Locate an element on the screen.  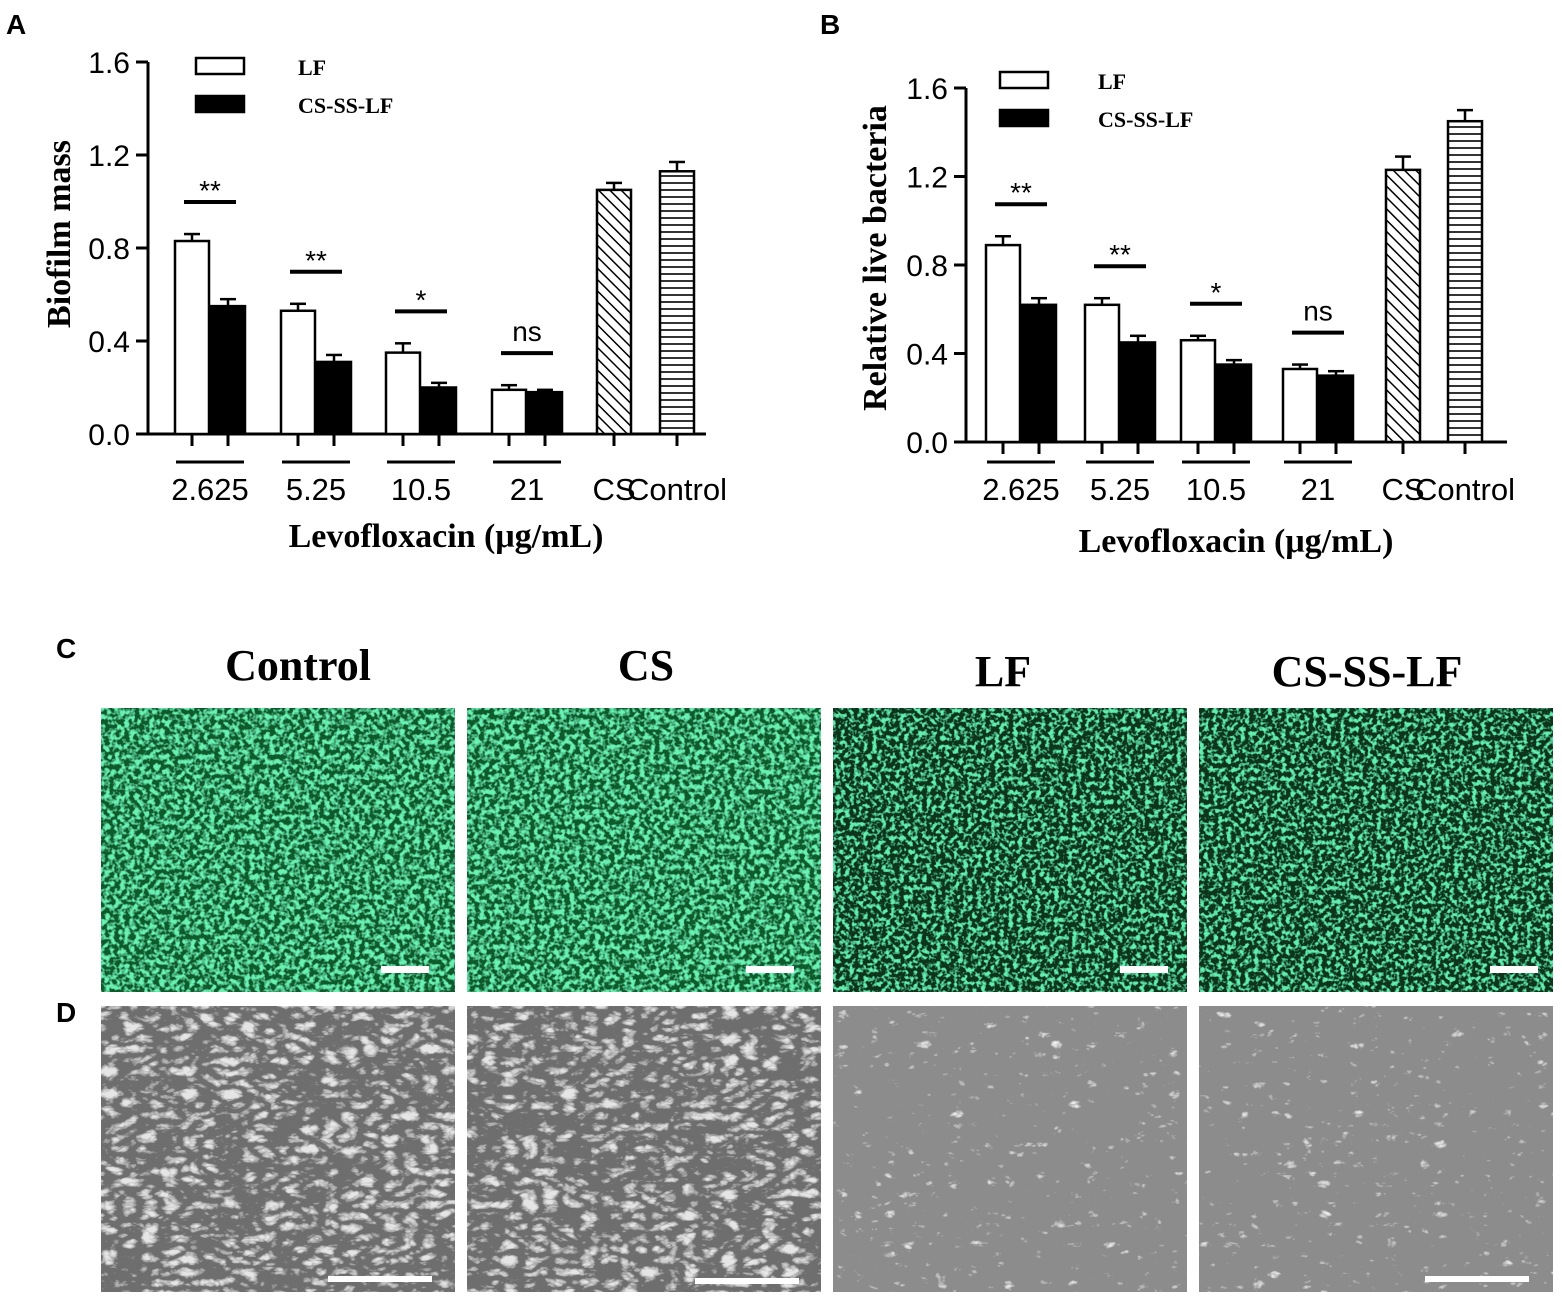
y-axis-title: Relative live bacteria is located at coordinates (875, 258).